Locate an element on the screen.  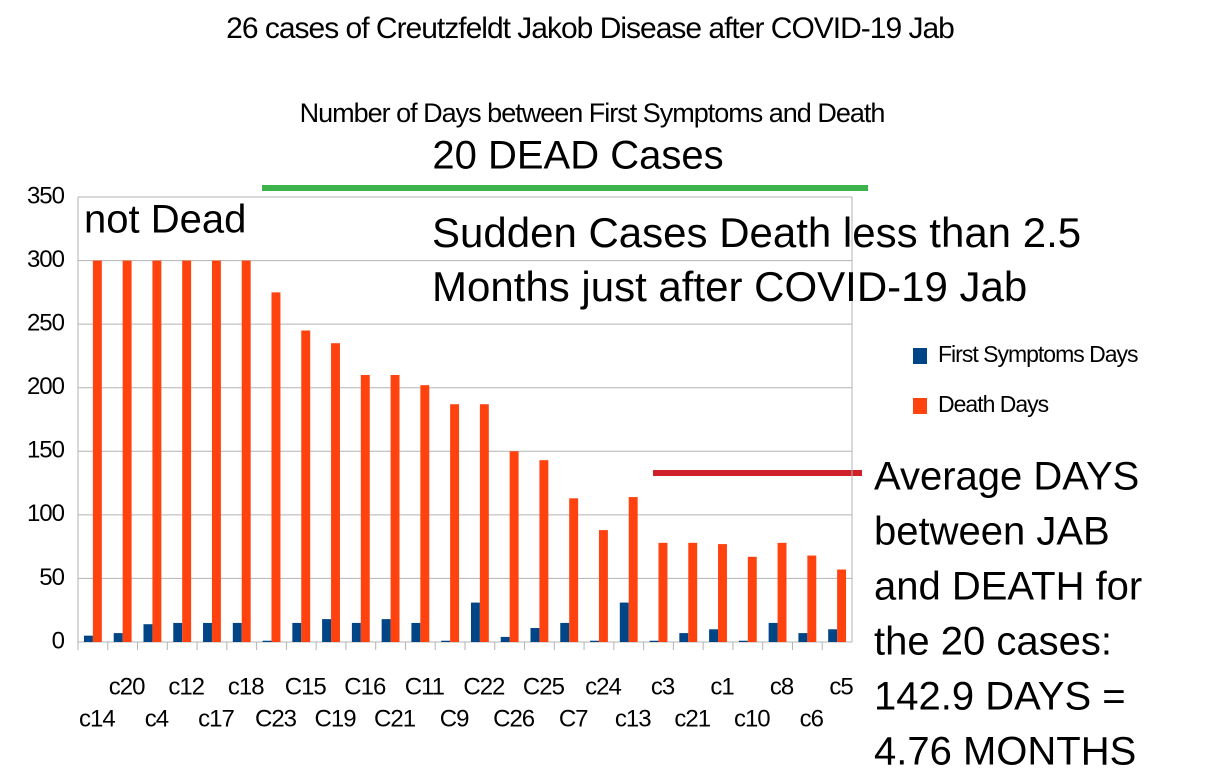
y-tick-label: 350 is located at coordinates (46, 195).